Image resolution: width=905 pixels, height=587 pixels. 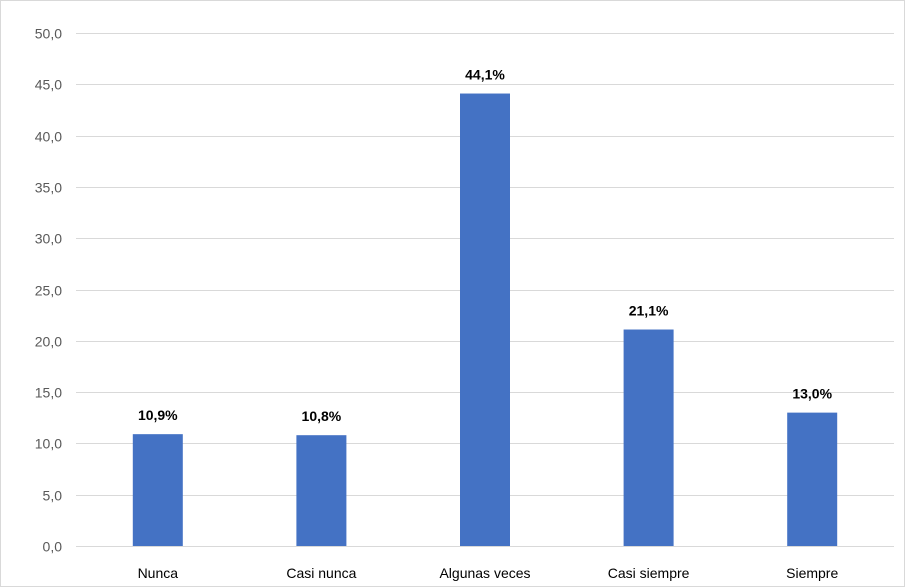 What do you see at coordinates (48, 444) in the screenshot?
I see `y-tick-label: 10,0` at bounding box center [48, 444].